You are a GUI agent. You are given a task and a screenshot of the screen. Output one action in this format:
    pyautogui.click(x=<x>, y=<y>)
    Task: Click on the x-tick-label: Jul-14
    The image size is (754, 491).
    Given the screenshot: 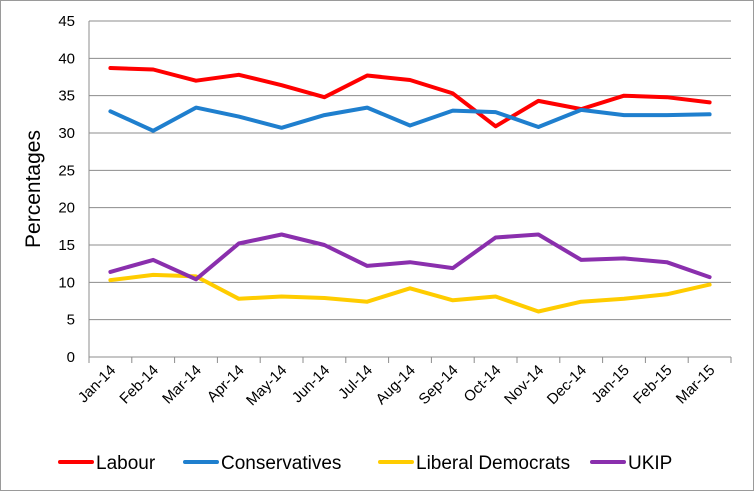 What is the action you would take?
    pyautogui.click(x=355, y=382)
    